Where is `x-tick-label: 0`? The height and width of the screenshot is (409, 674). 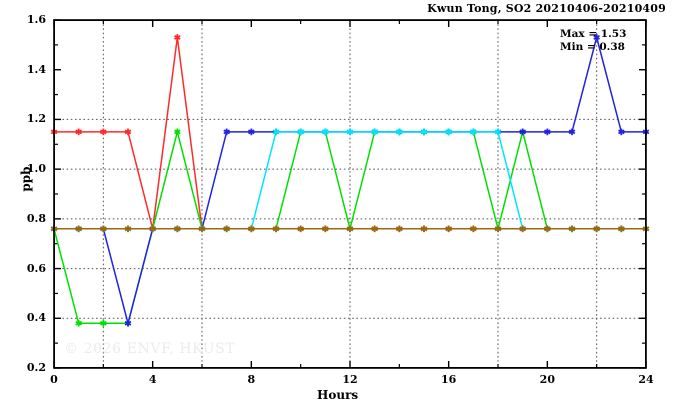 x-tick-label: 0 is located at coordinates (54, 379).